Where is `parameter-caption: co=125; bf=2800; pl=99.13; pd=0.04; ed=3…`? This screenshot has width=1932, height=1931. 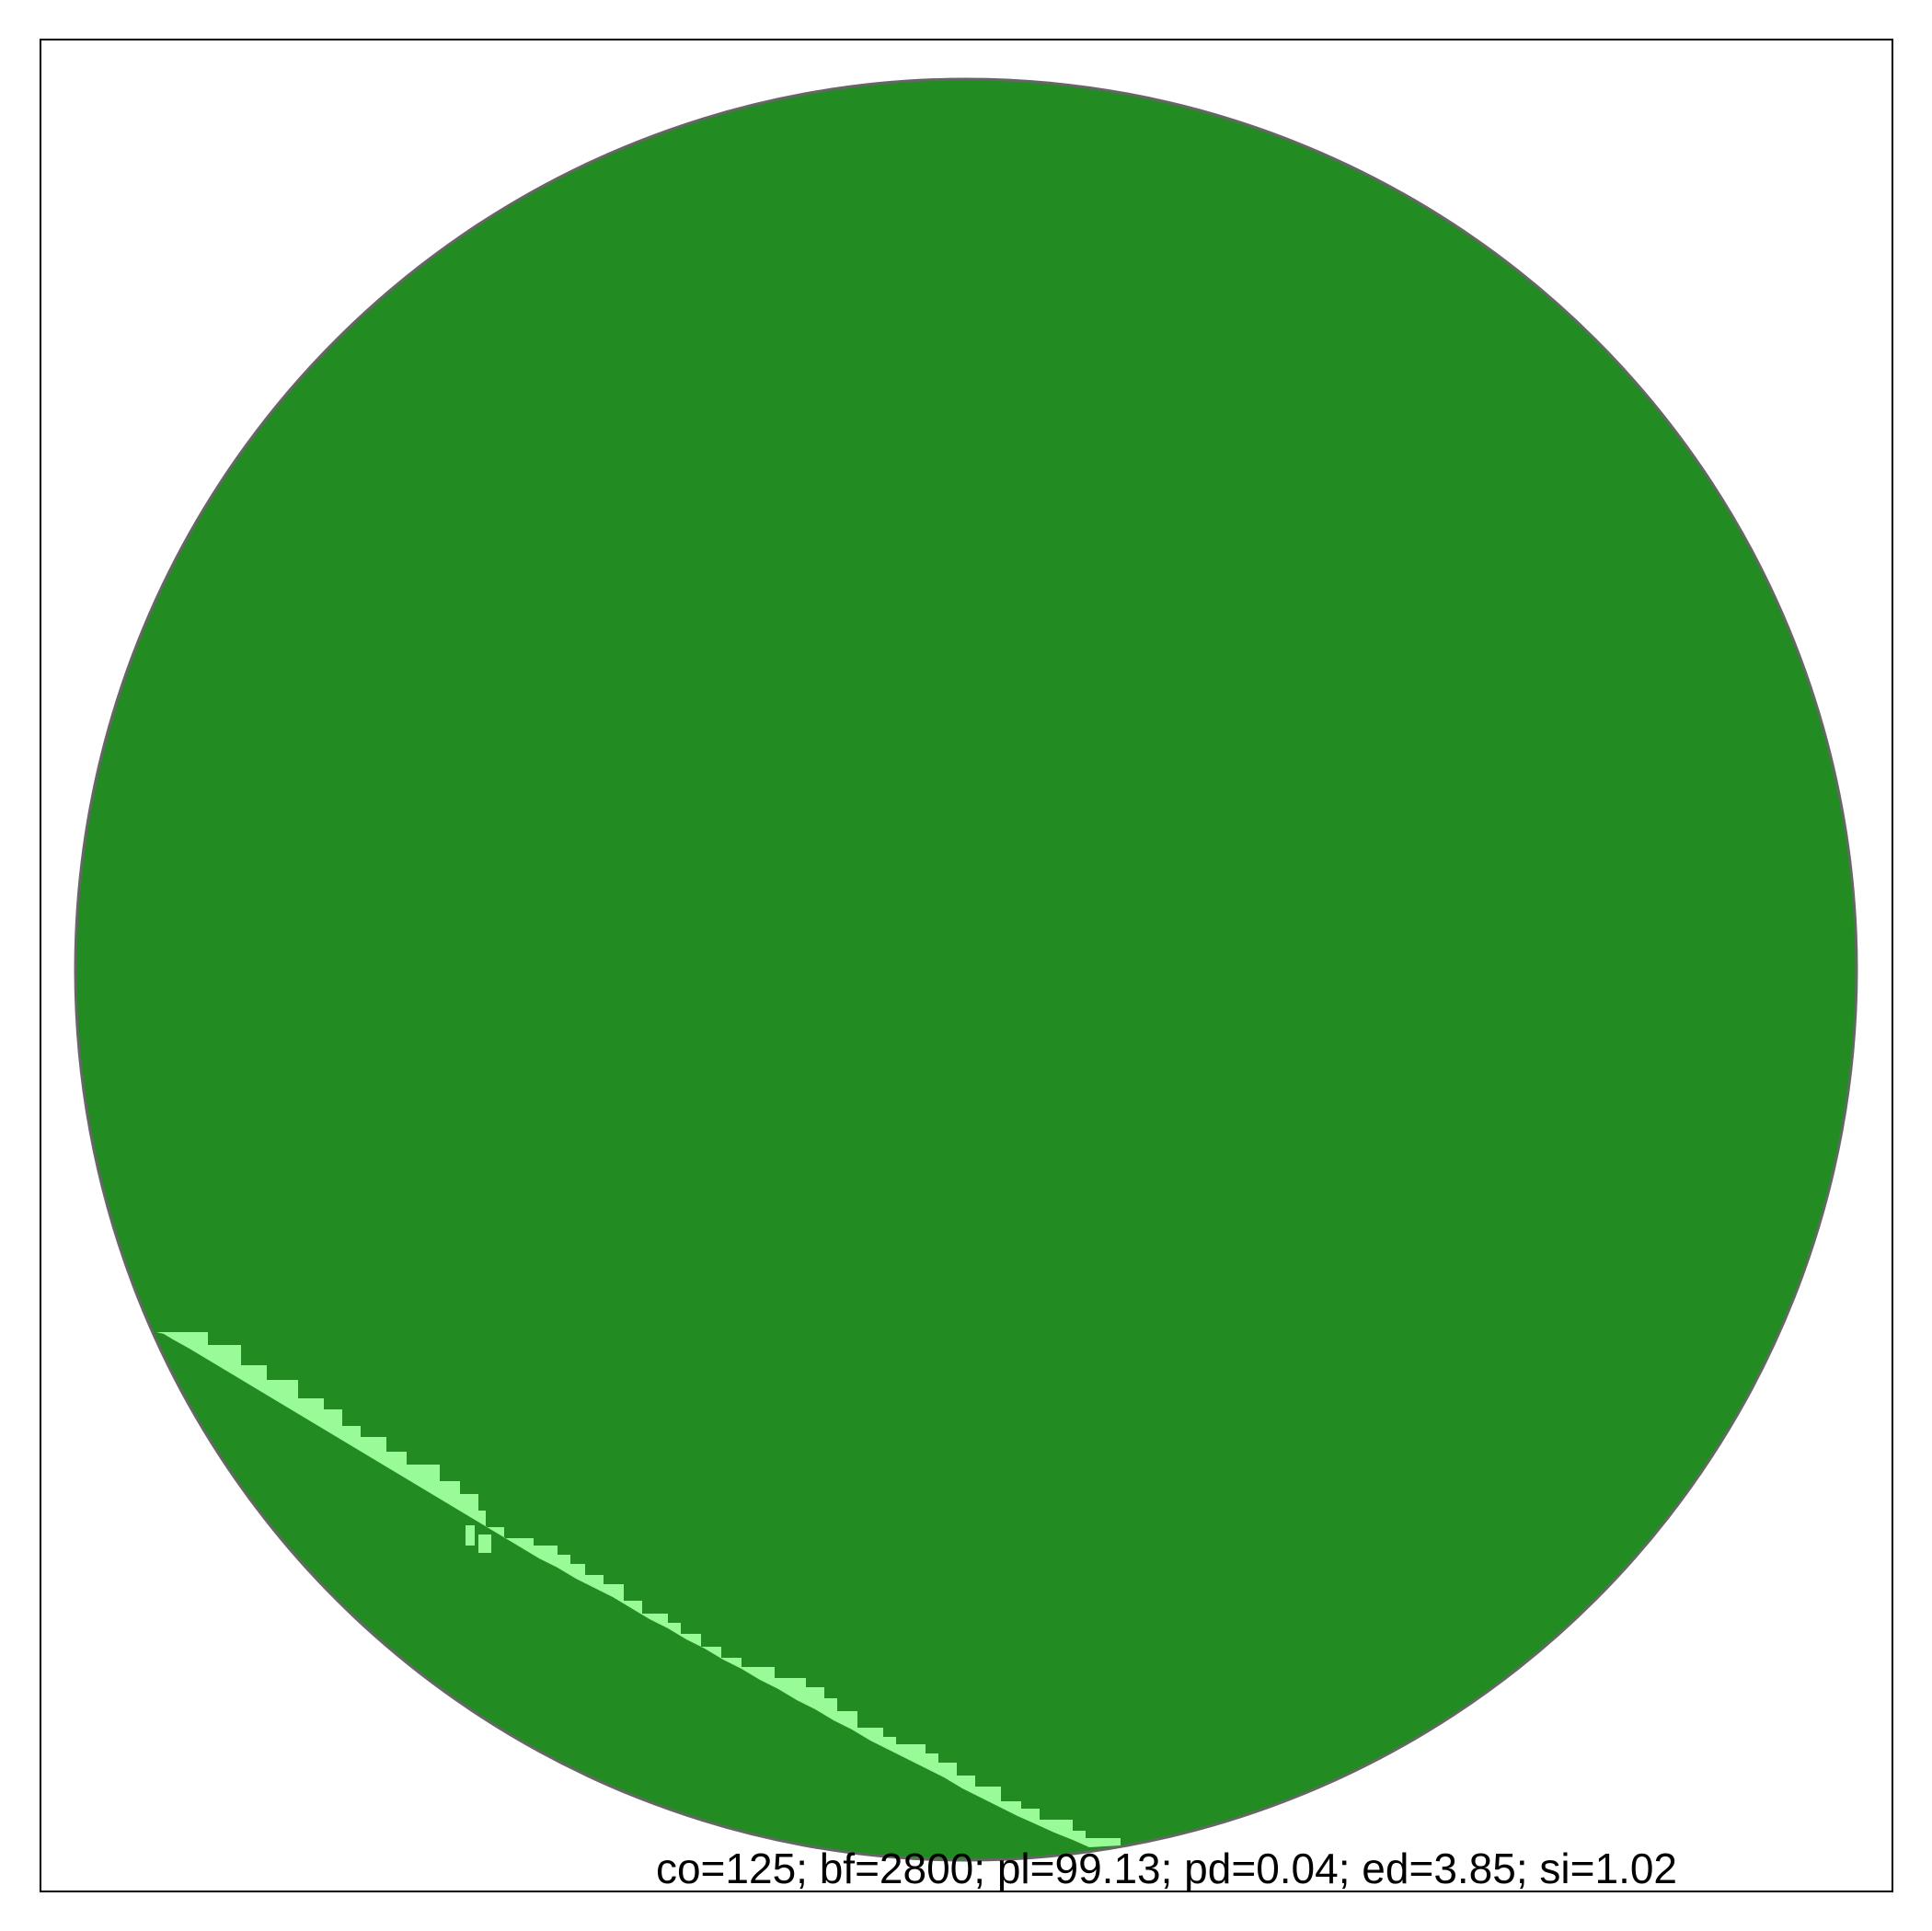 parameter-caption: co=125; bf=2800; pl=99.13; pd=0.04; ed=3… is located at coordinates (1166, 1869).